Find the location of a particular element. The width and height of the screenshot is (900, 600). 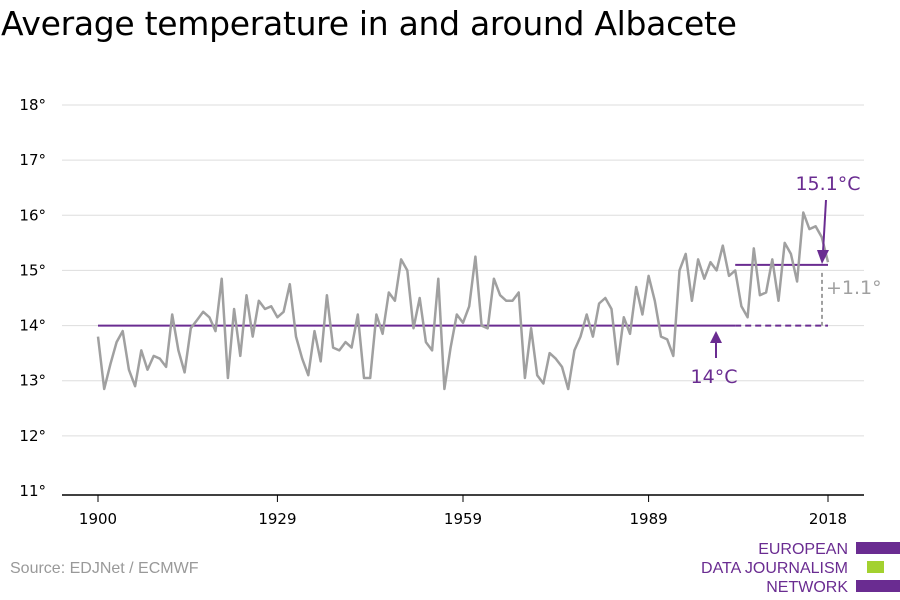

y-tick-label: 18° is located at coordinates (32, 105).